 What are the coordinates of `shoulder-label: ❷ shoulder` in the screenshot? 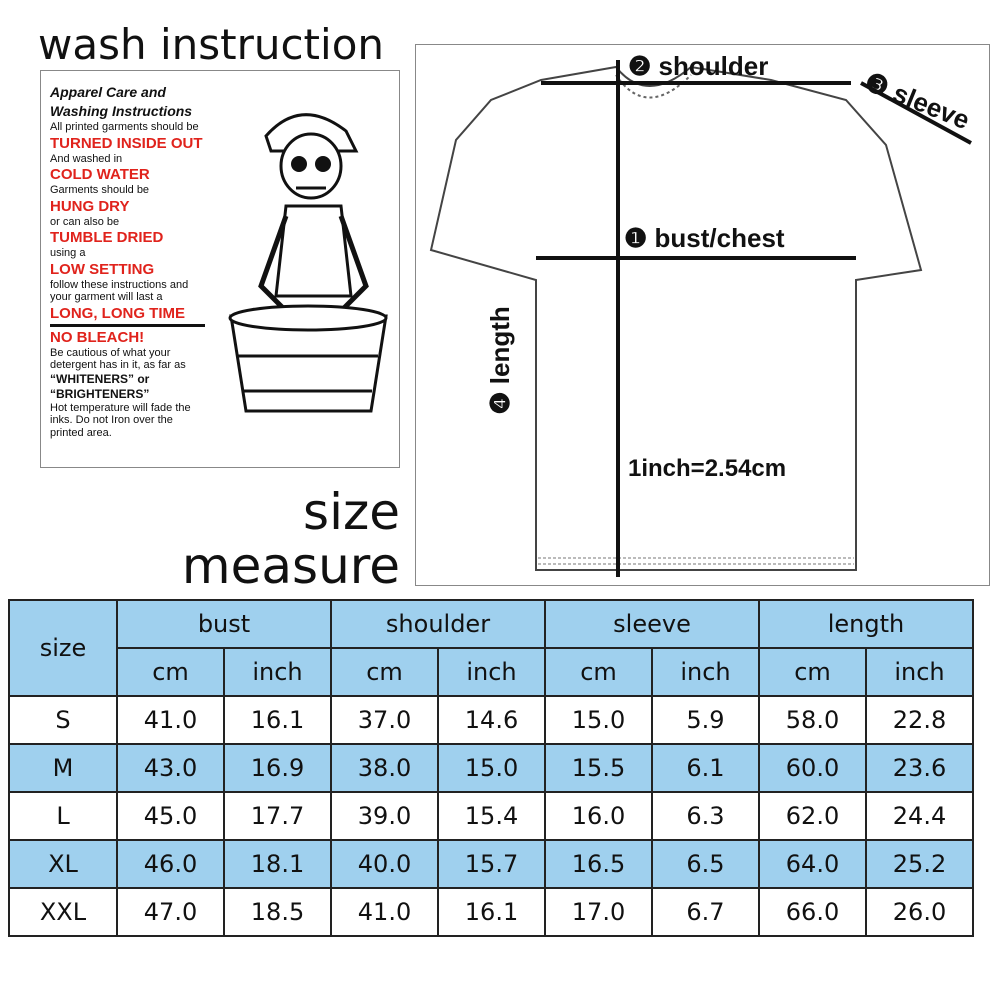 It's located at (698, 66).